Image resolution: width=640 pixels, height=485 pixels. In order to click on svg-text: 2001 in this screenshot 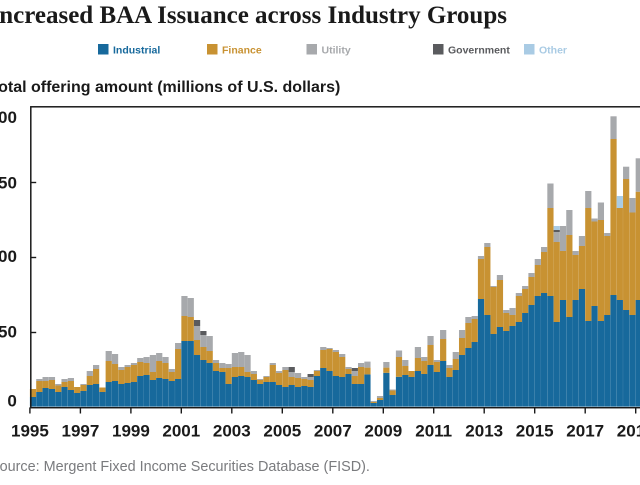, I will do `click(181, 431)`.